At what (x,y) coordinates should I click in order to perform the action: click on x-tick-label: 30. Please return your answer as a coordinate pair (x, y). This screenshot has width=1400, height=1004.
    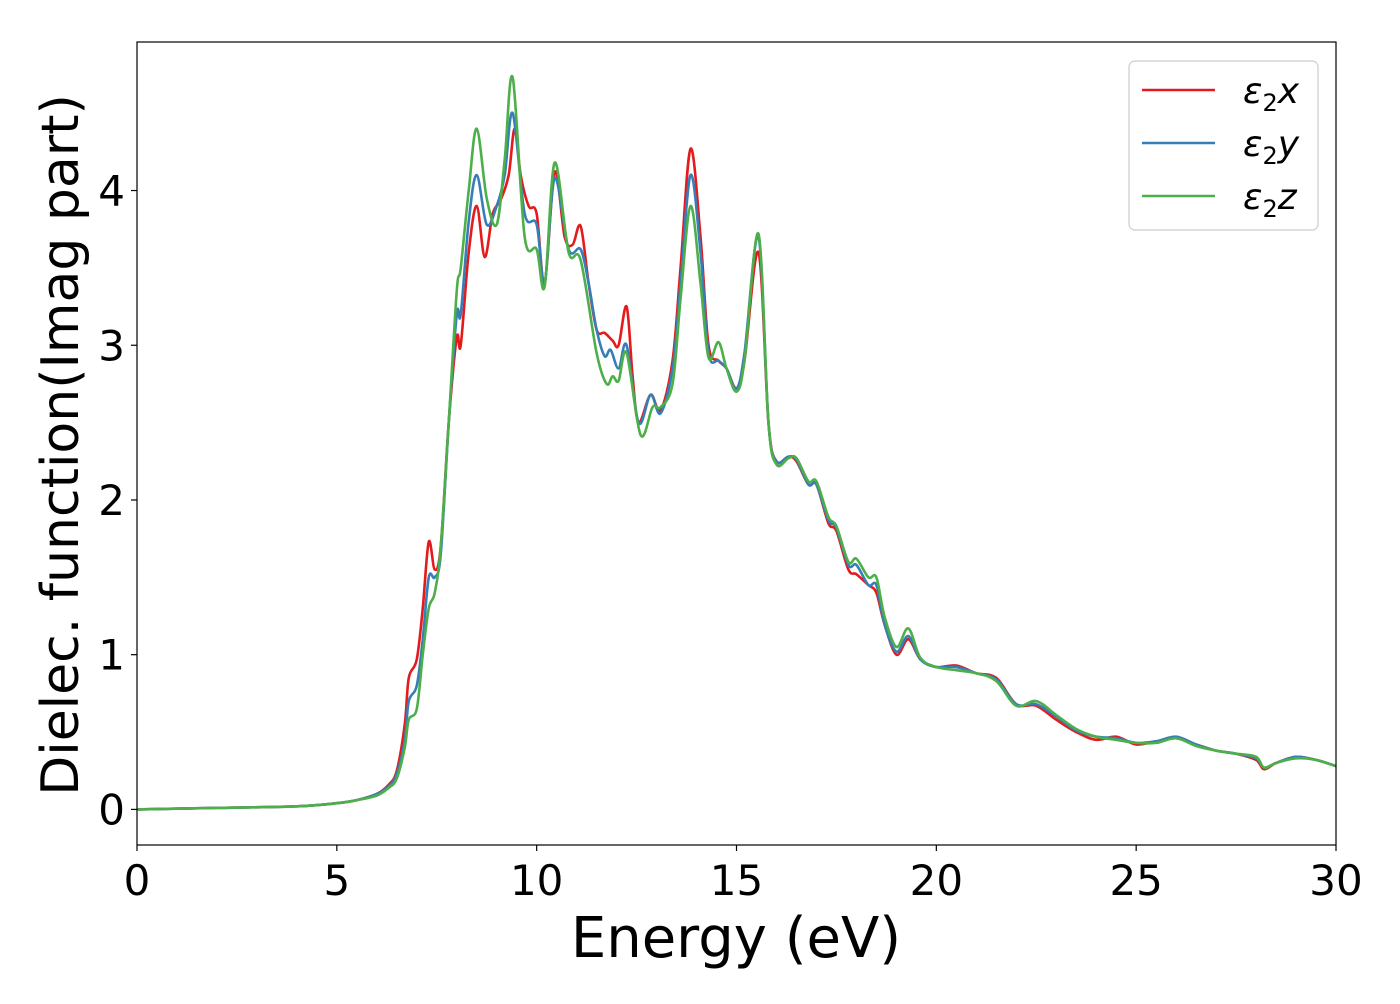
    Looking at the image, I should click on (1335, 880).